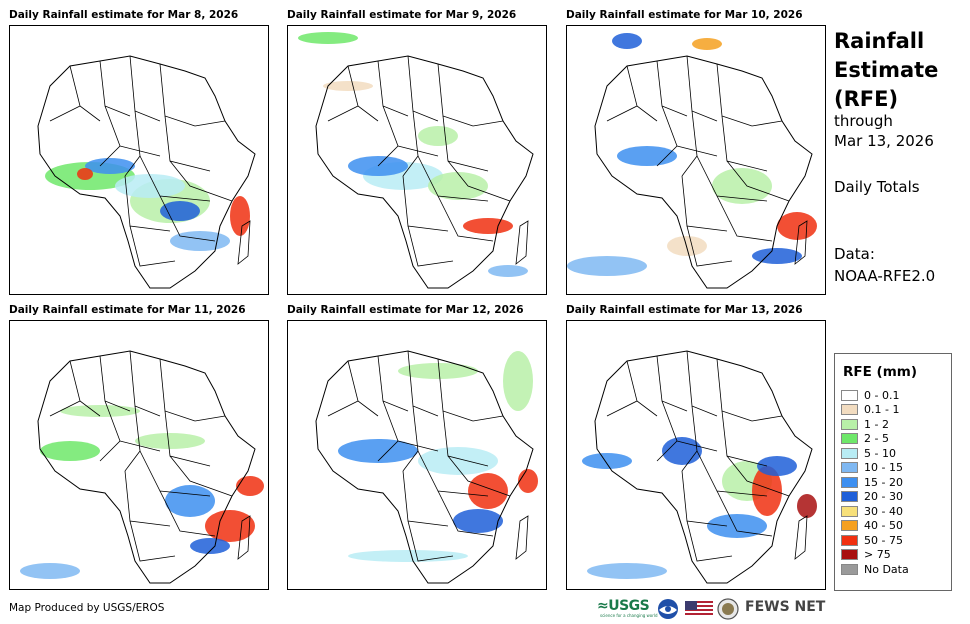  I want to click on legend-label: 5 - 10, so click(880, 453).